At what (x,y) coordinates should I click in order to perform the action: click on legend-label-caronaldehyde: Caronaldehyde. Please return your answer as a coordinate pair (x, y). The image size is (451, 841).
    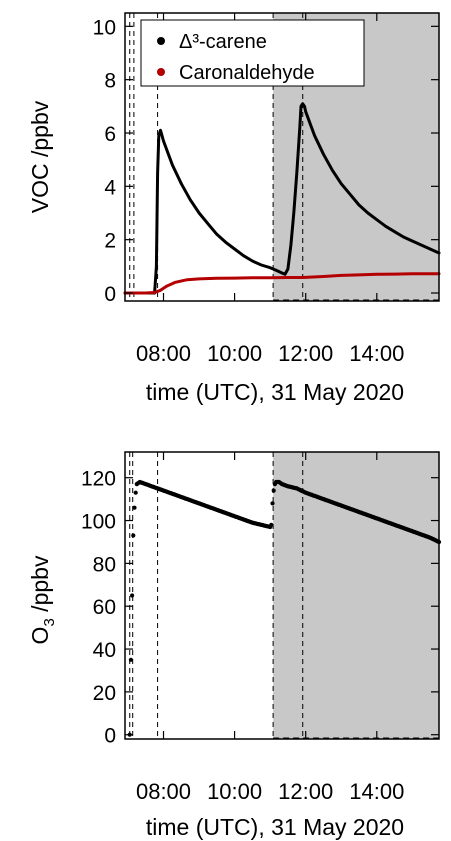
    Looking at the image, I should click on (247, 73).